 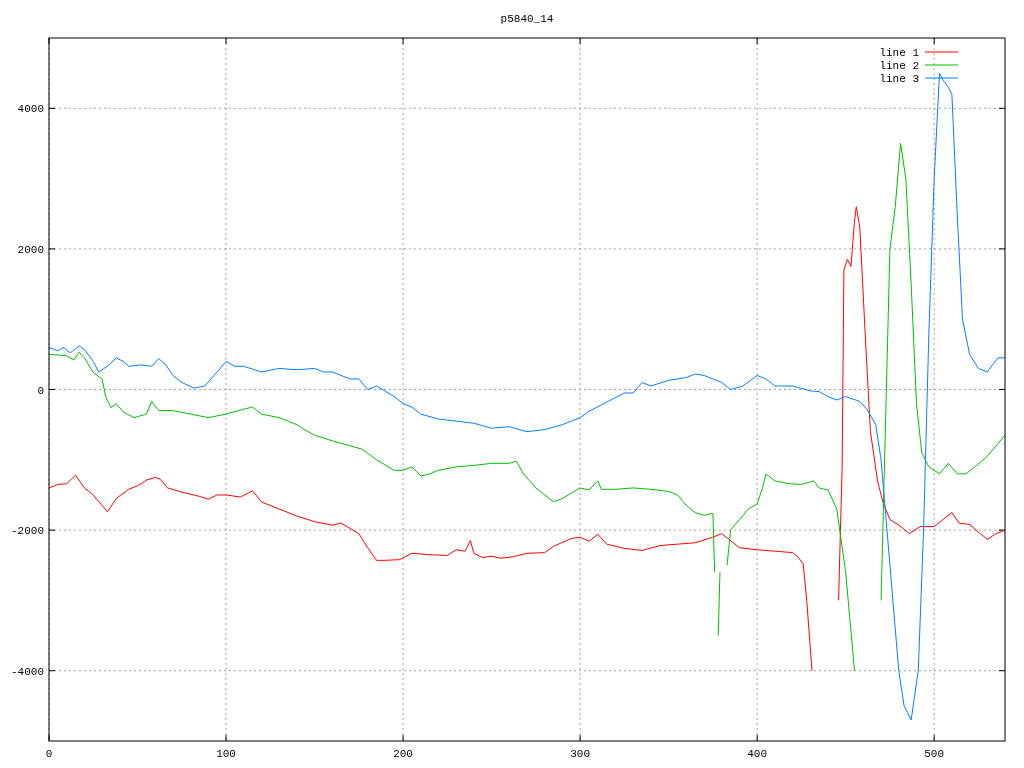 I want to click on x-tick-label: 400, so click(x=757, y=754).